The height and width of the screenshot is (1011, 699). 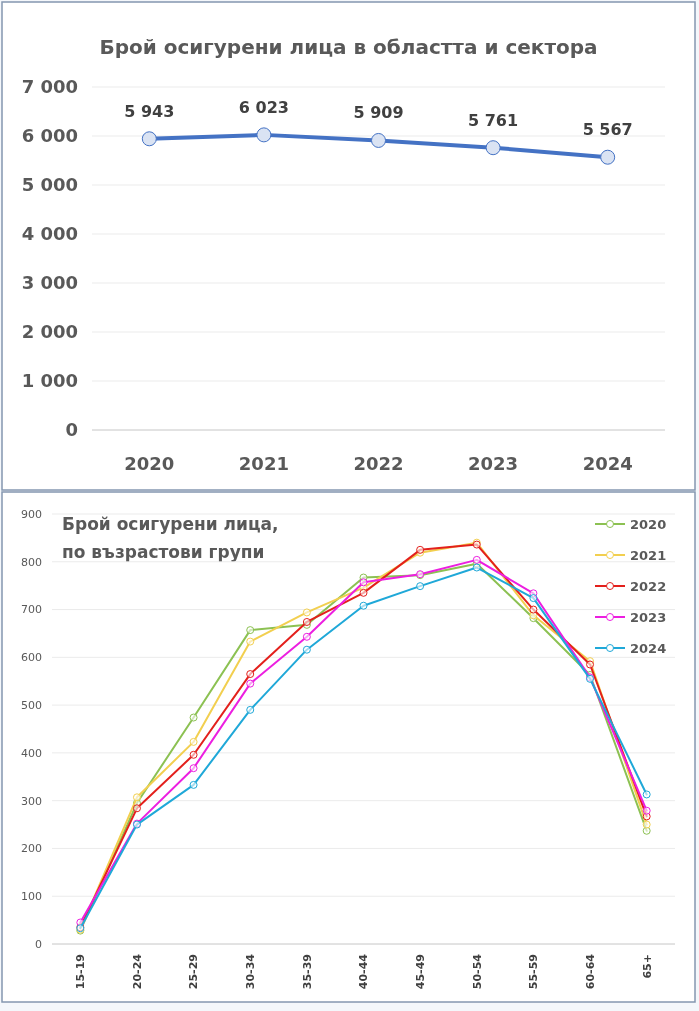 I want to click on y-tick-label: 6 000, so click(x=49, y=136).